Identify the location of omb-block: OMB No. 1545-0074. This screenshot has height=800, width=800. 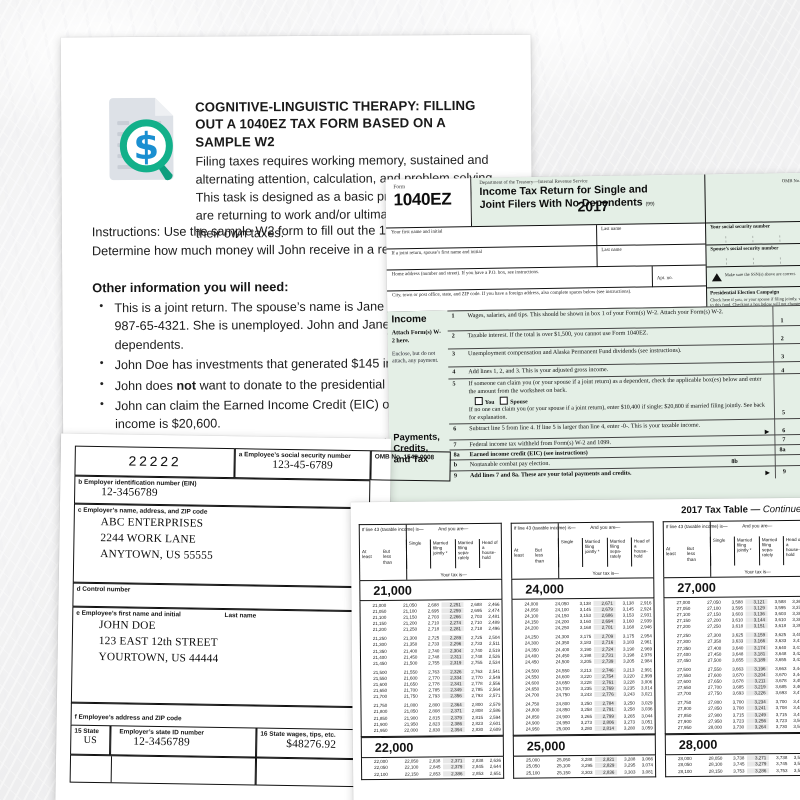
(752, 197).